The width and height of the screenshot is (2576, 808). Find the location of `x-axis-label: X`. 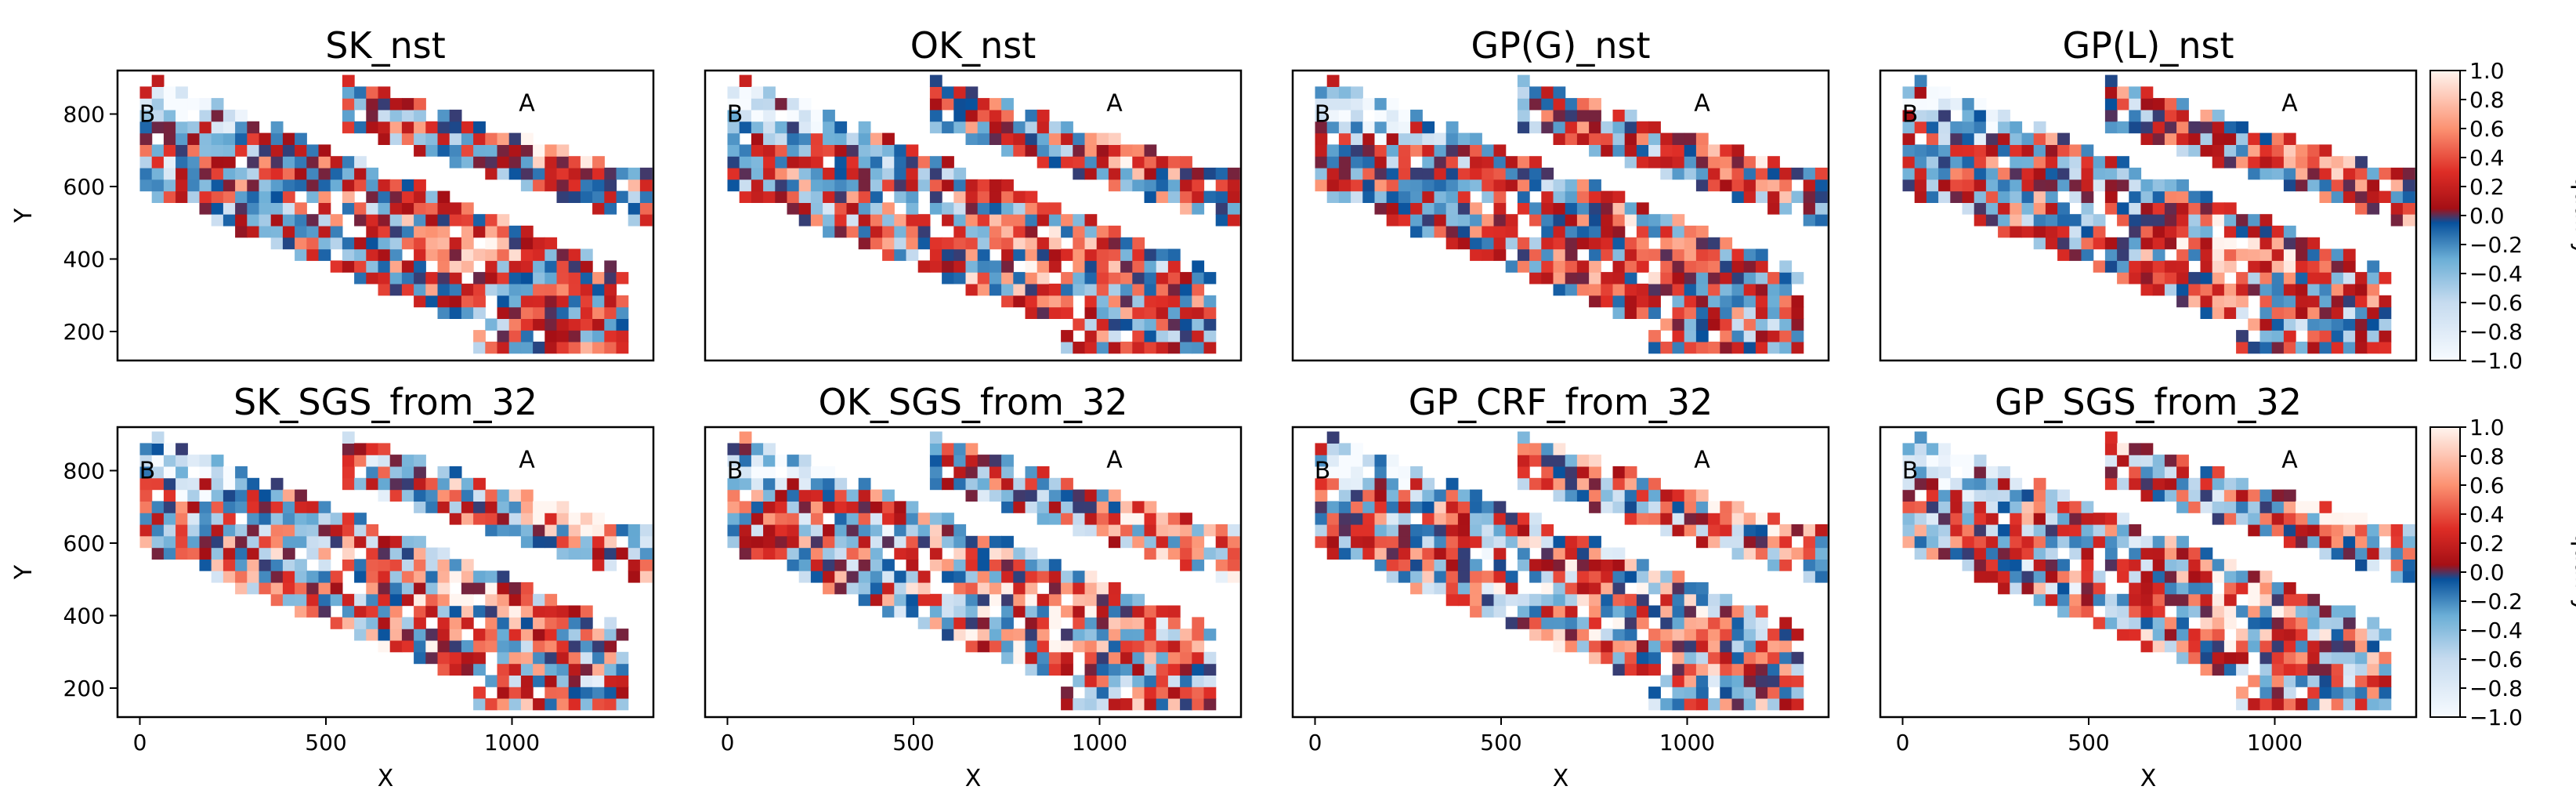

x-axis-label: X is located at coordinates (2148, 778).